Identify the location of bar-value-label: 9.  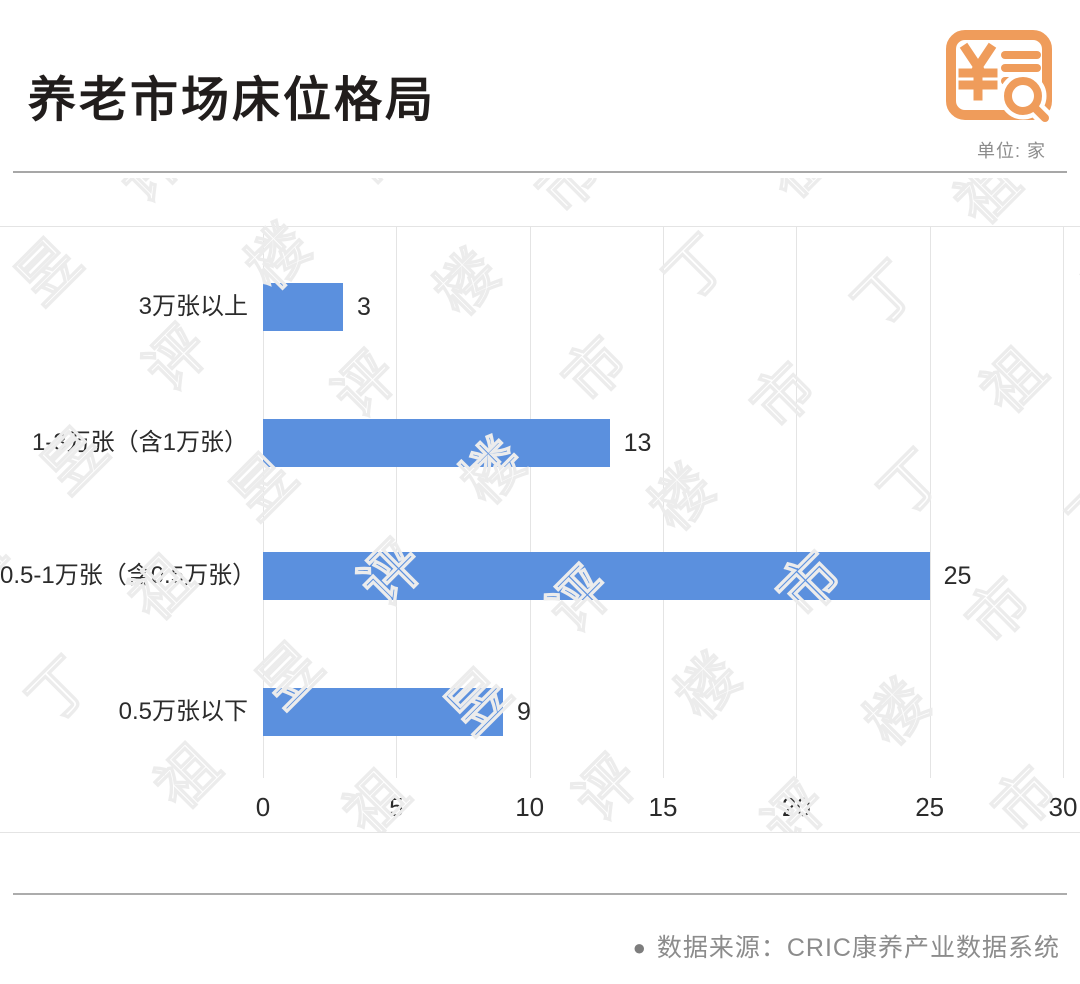
(524, 712).